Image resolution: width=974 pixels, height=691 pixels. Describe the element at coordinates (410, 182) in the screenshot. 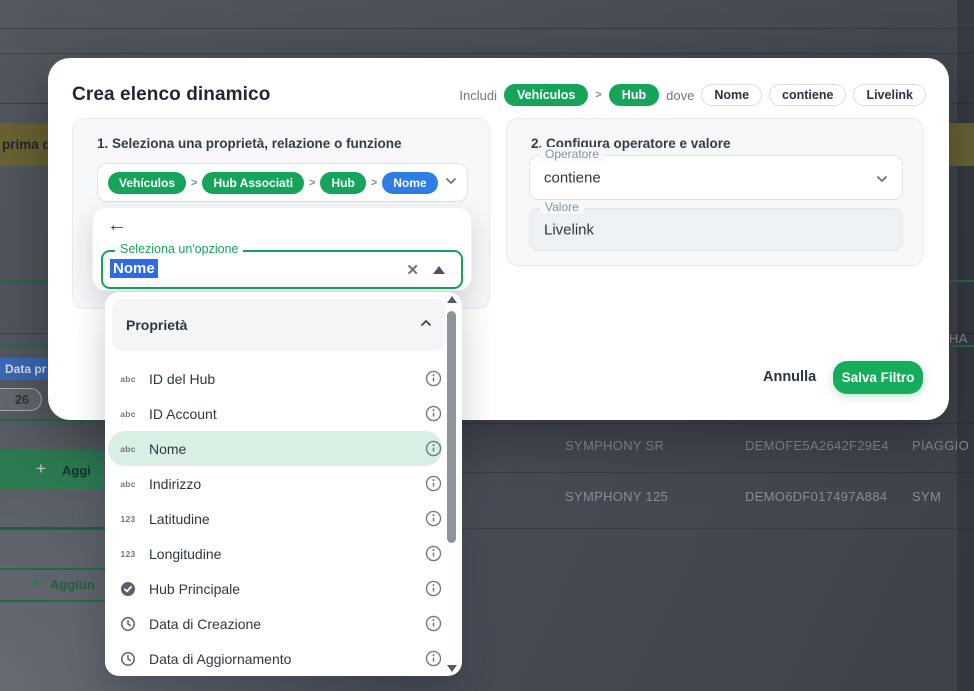

I see `path-chip-property: Nome` at that location.